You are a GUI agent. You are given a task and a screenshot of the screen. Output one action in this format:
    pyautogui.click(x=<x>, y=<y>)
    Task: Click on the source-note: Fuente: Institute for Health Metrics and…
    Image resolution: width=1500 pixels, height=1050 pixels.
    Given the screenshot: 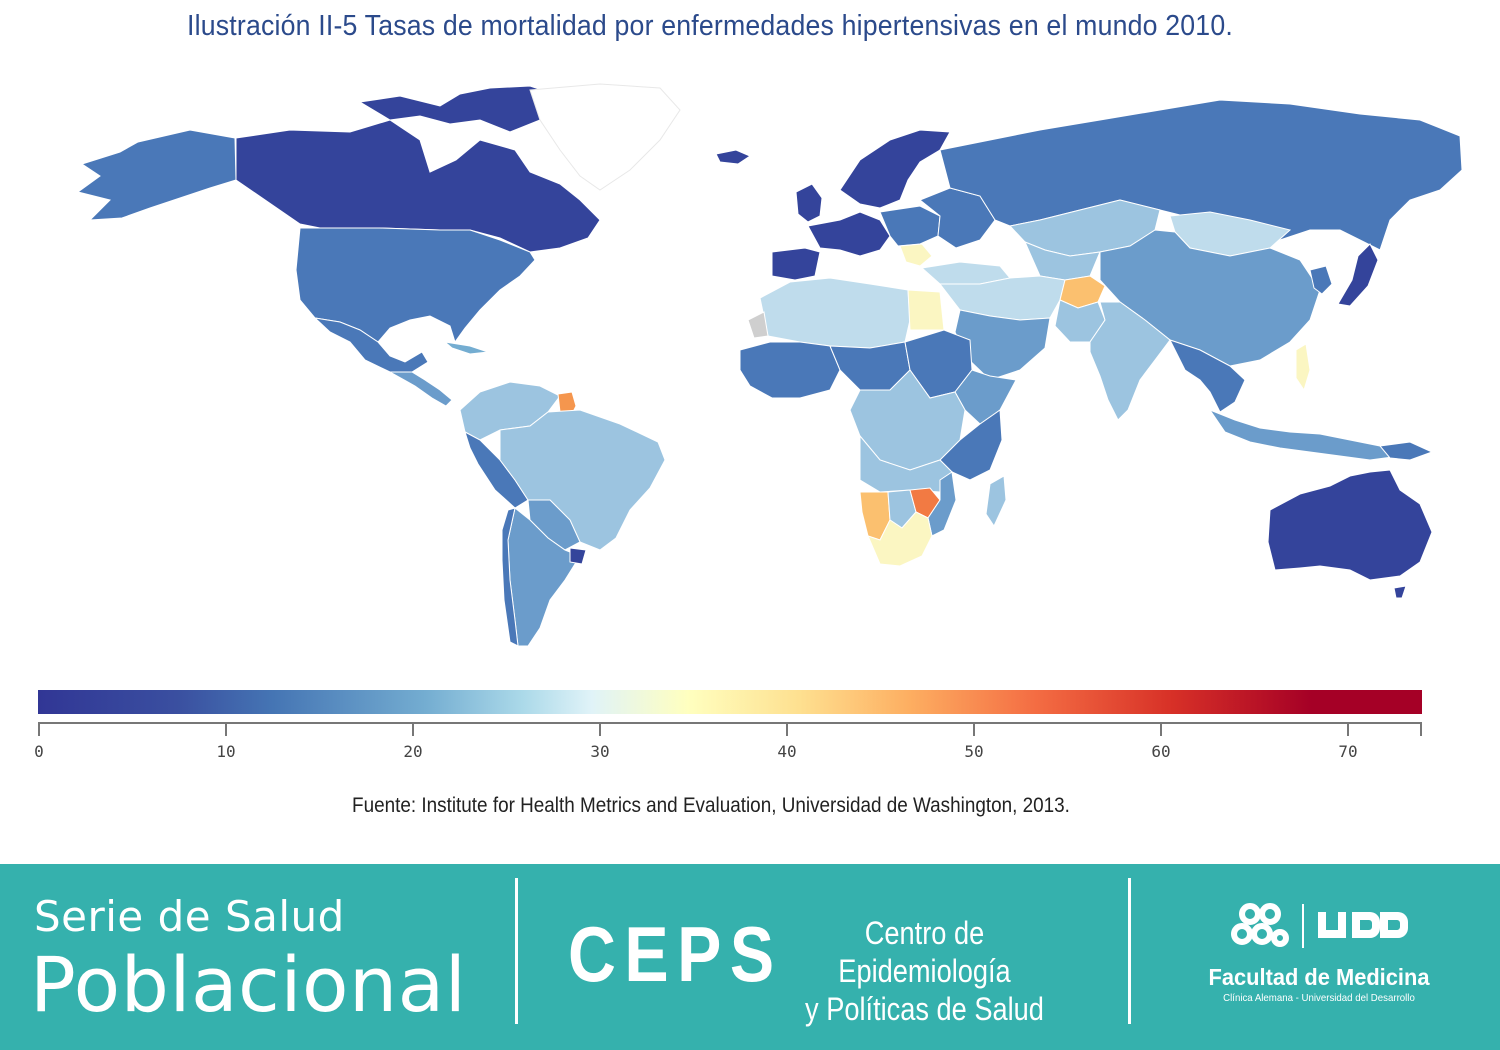 What is the action you would take?
    pyautogui.click(x=711, y=805)
    